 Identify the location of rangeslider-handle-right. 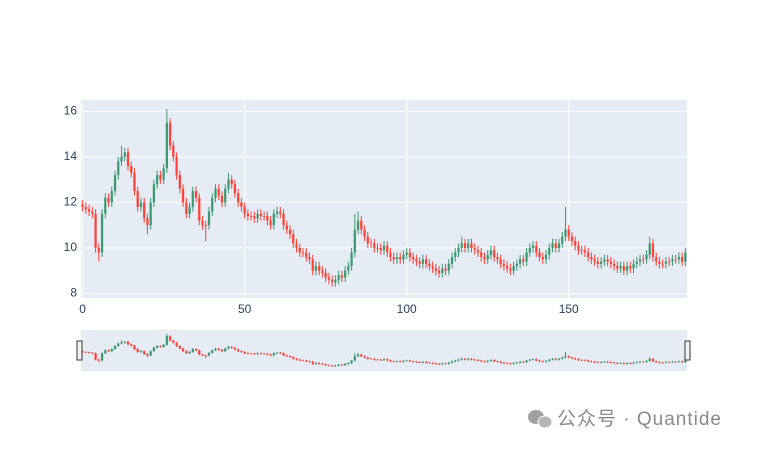
(687, 350).